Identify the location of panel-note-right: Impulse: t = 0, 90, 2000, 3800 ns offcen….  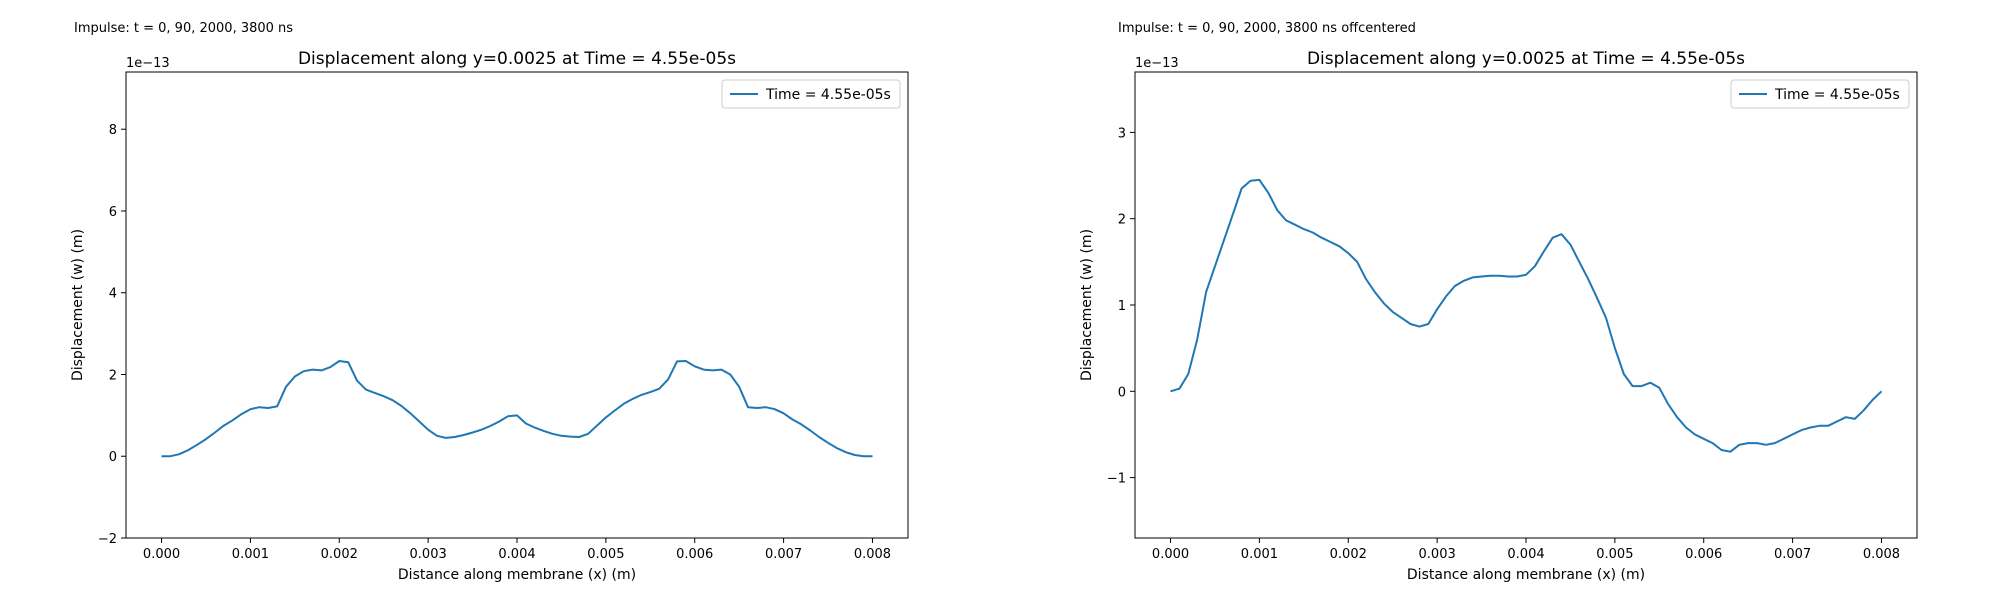
(1267, 28).